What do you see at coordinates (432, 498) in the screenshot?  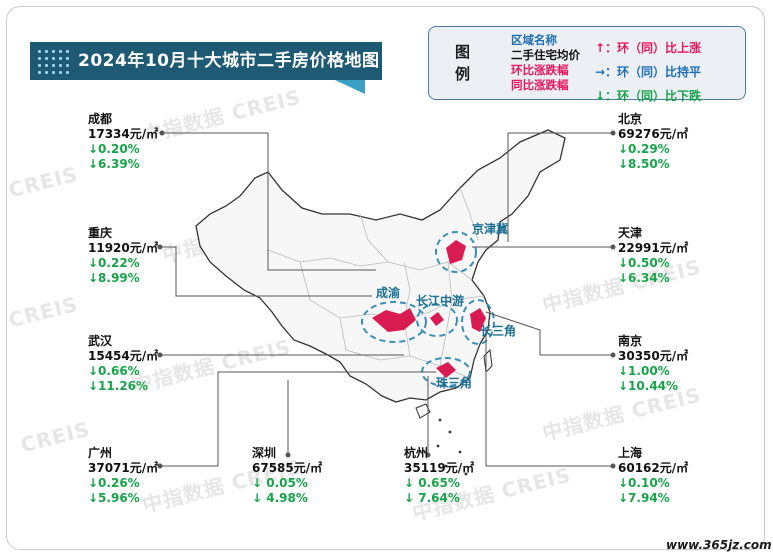 I see `city-yoy: ↓ 7.64%` at bounding box center [432, 498].